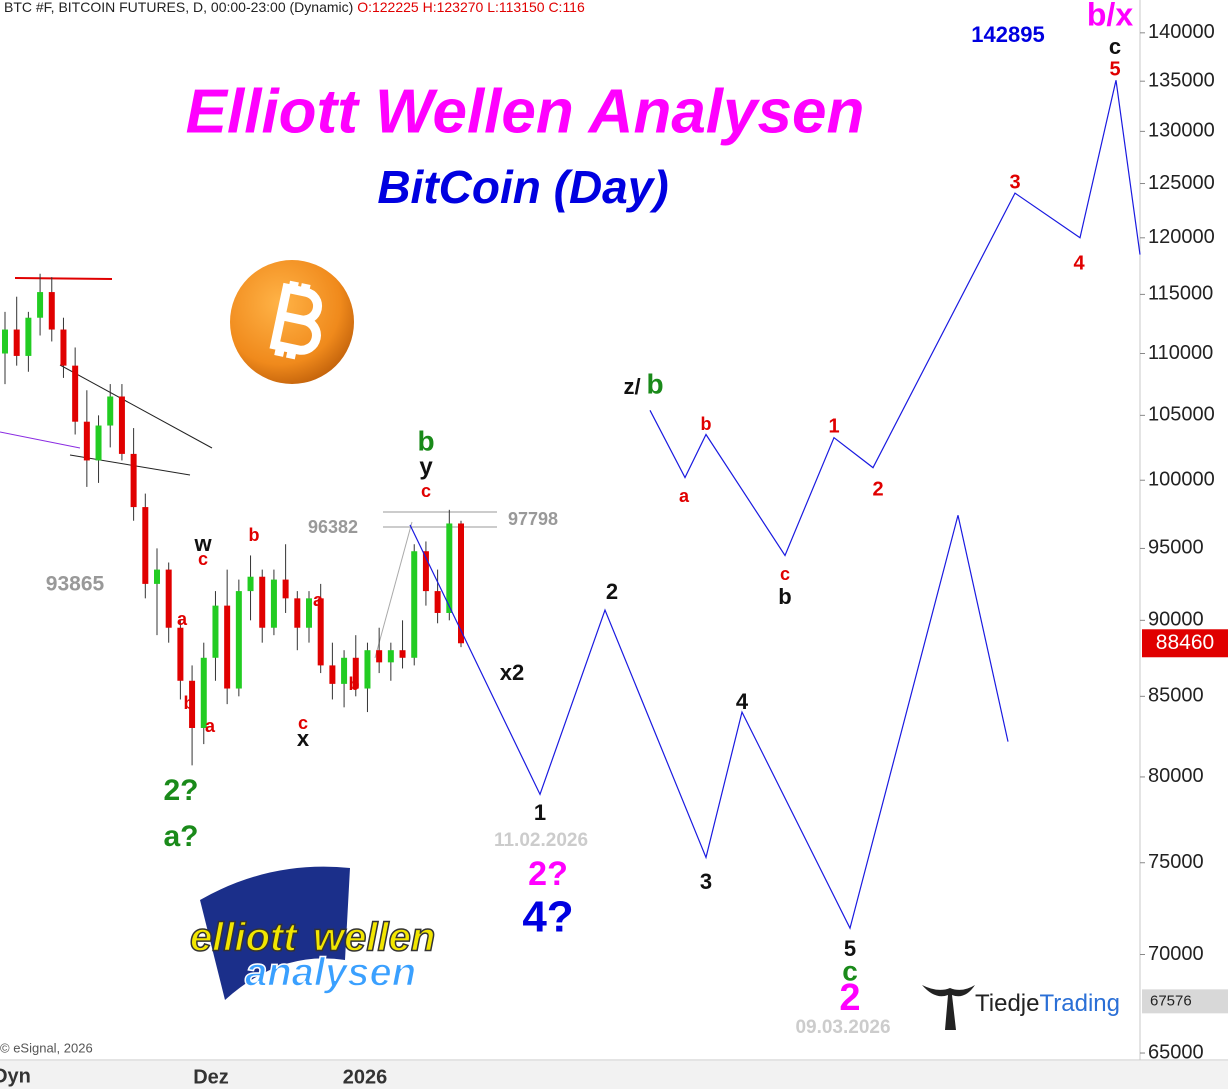 The height and width of the screenshot is (1089, 1228). What do you see at coordinates (948, 1007) in the screenshot?
I see `bull-icon` at bounding box center [948, 1007].